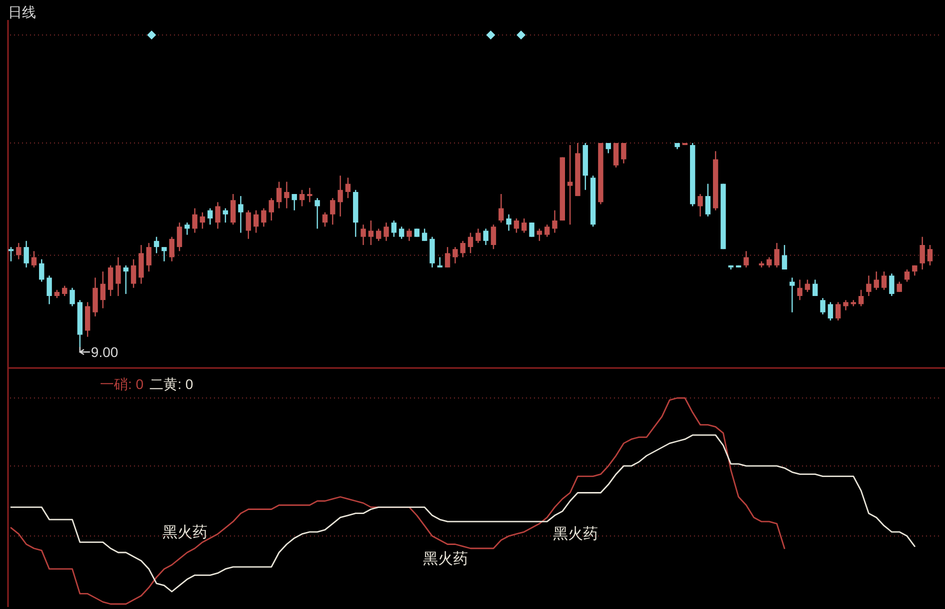 The height and width of the screenshot is (609, 945). What do you see at coordinates (172, 384) in the screenshot?
I see `text: 二黄: 0` at bounding box center [172, 384].